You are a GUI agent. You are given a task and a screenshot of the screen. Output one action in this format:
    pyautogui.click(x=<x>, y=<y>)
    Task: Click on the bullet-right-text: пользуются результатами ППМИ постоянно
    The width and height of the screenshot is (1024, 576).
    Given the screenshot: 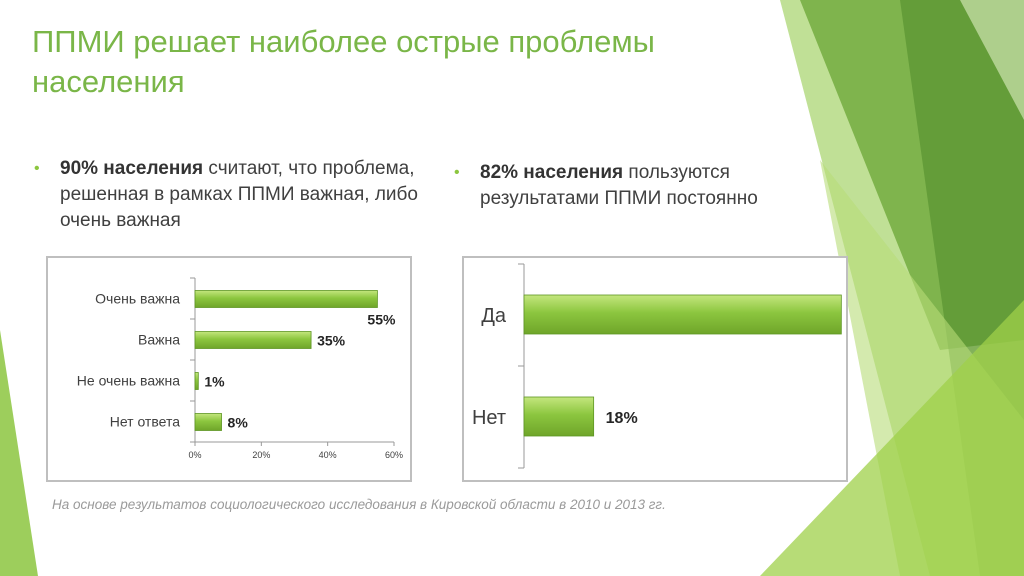 What is the action you would take?
    pyautogui.click(x=619, y=185)
    